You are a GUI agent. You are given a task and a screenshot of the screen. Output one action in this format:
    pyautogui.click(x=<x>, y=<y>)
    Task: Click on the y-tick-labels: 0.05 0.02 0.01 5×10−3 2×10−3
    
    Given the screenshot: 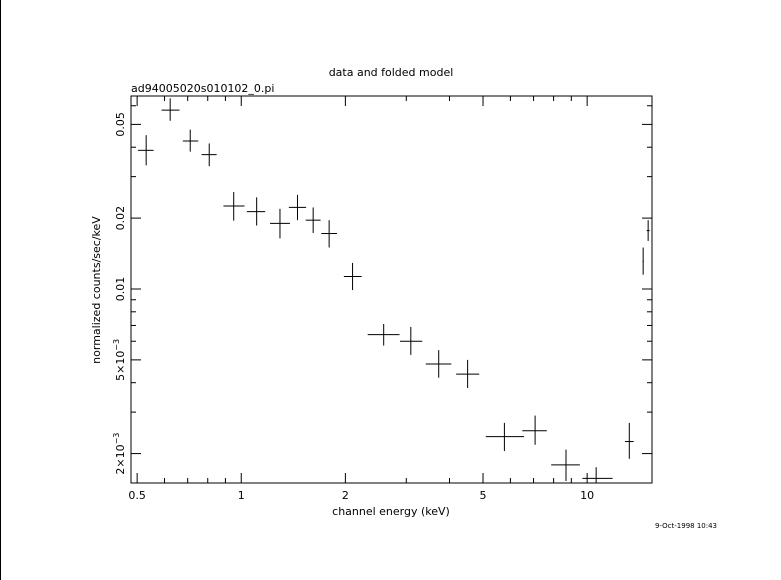 What is the action you would take?
    pyautogui.click(x=119, y=293)
    